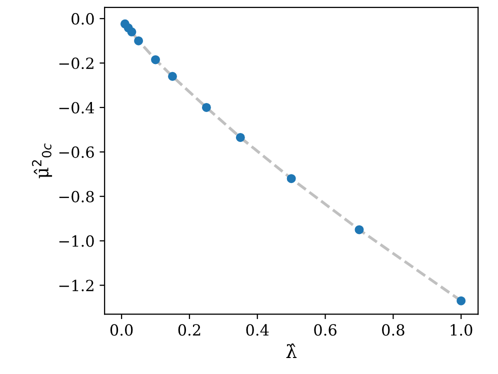 The width and height of the screenshot is (498, 374). Describe the element at coordinates (257, 330) in the screenshot. I see `x-tick-label: 0.4` at that location.